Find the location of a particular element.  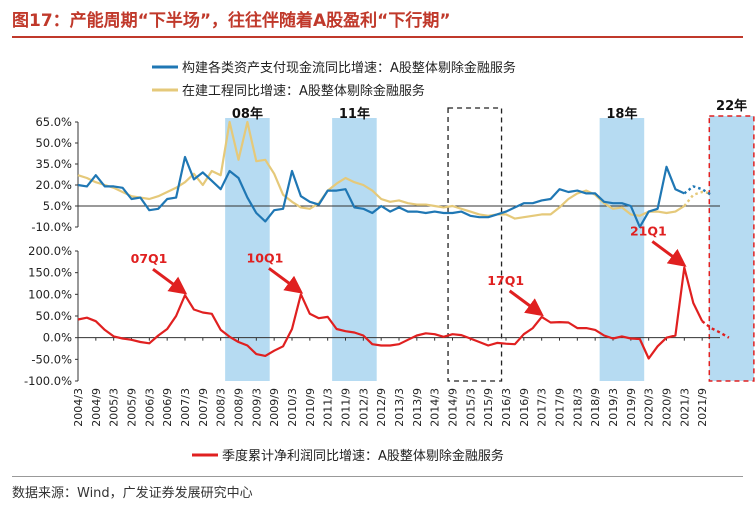

xtick-label: 2010/3 is located at coordinates (292, 407).